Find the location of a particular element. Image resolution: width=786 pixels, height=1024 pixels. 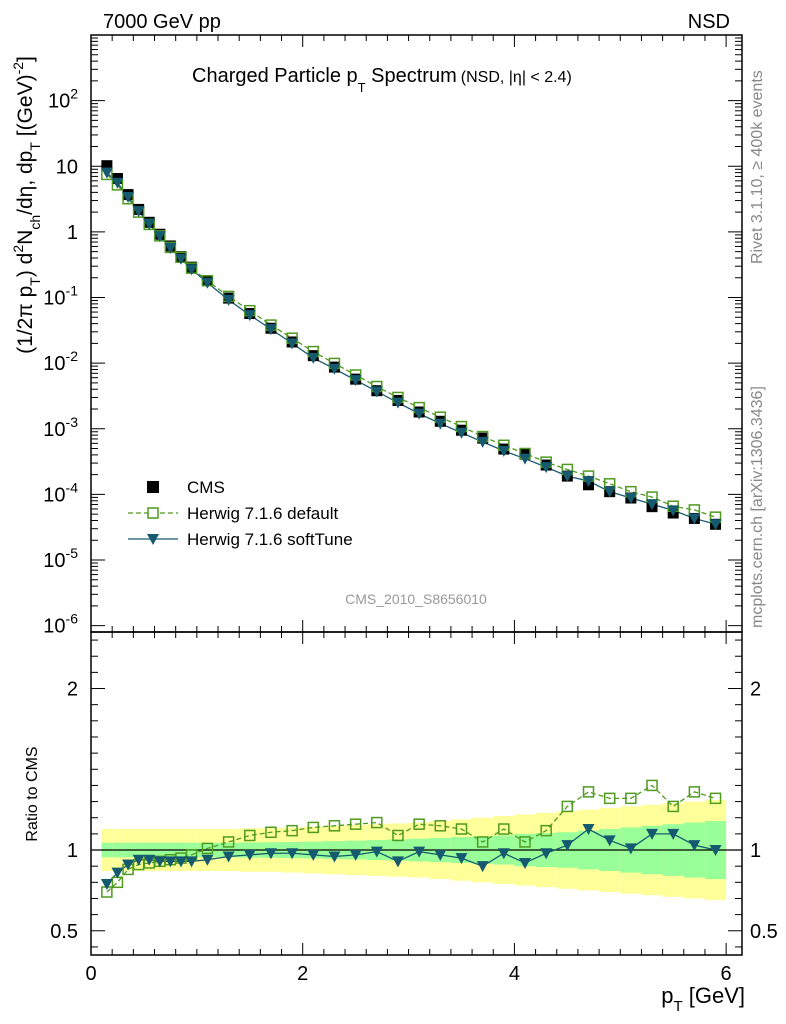

y-tick-label: 10⁻³ is located at coordinates (60, 427).